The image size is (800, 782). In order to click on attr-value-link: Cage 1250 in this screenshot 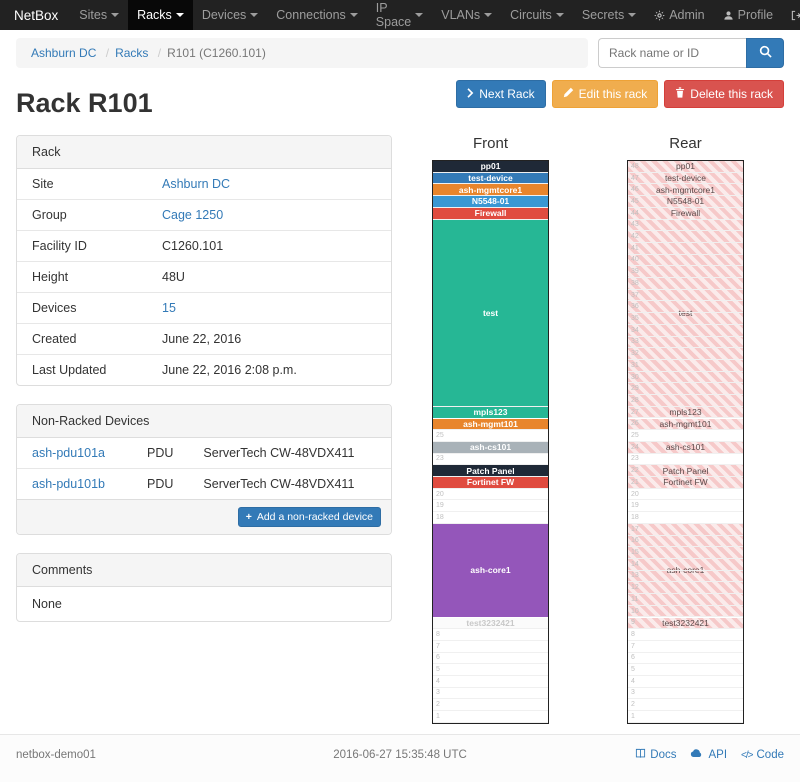, I will do `click(193, 215)`.